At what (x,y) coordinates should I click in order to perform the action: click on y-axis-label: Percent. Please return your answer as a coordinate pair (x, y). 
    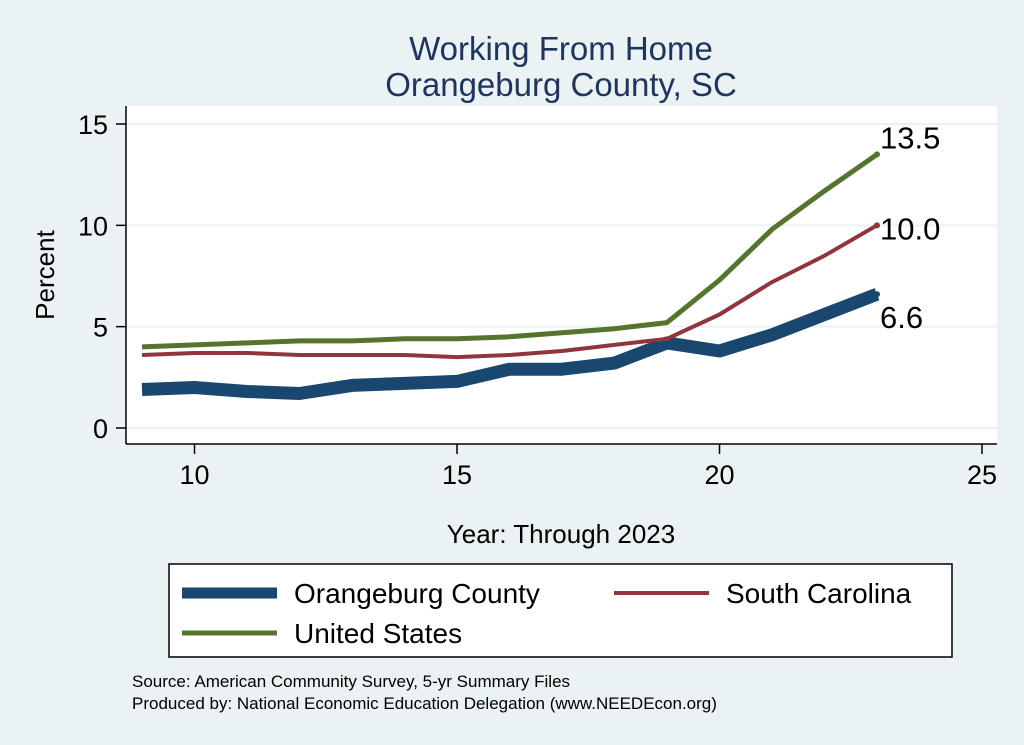
    Looking at the image, I should click on (45, 274).